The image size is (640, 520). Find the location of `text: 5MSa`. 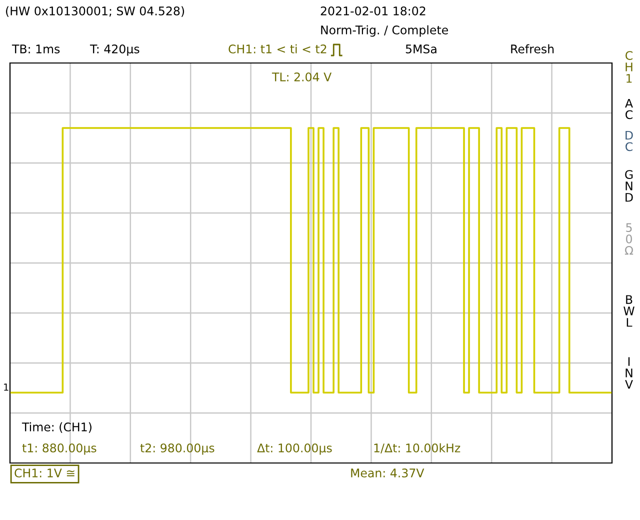

text: 5MSa is located at coordinates (421, 49).